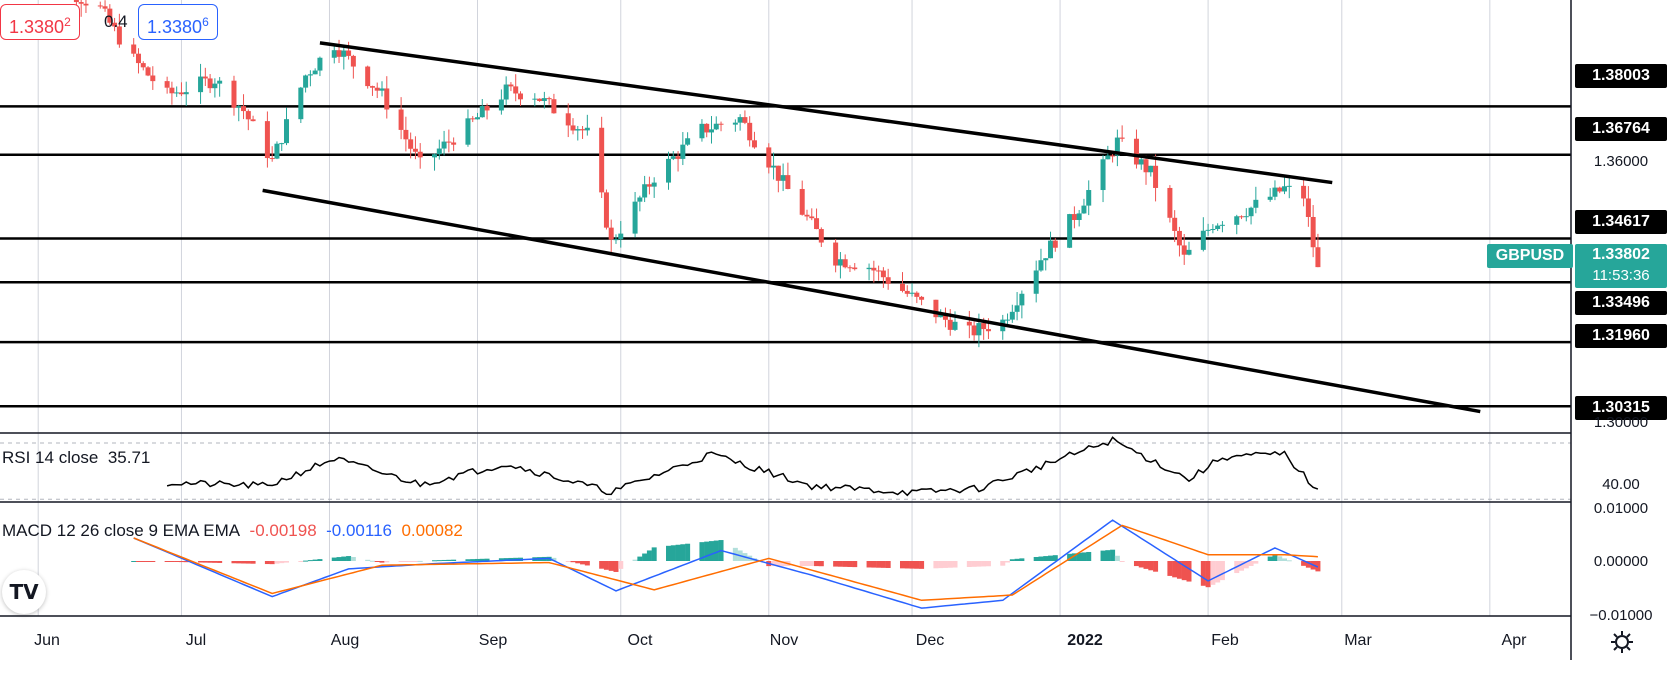 This screenshot has height=676, width=1673. Describe the element at coordinates (1622, 642) in the screenshot. I see `settings-gear-icon` at that location.